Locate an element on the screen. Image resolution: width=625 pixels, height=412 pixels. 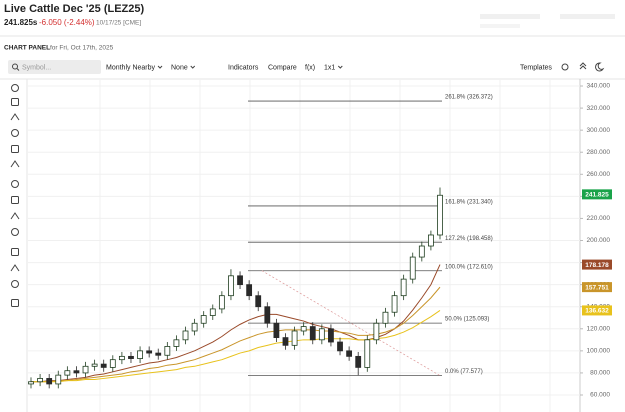
fib-label: 261.8% (326.372) is located at coordinates (469, 98).